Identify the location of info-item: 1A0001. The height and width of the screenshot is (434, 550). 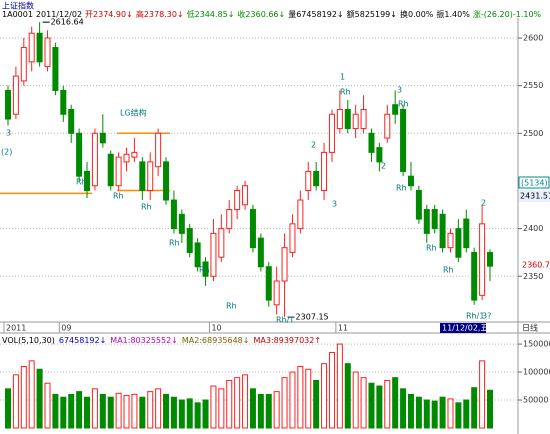
(17, 14).